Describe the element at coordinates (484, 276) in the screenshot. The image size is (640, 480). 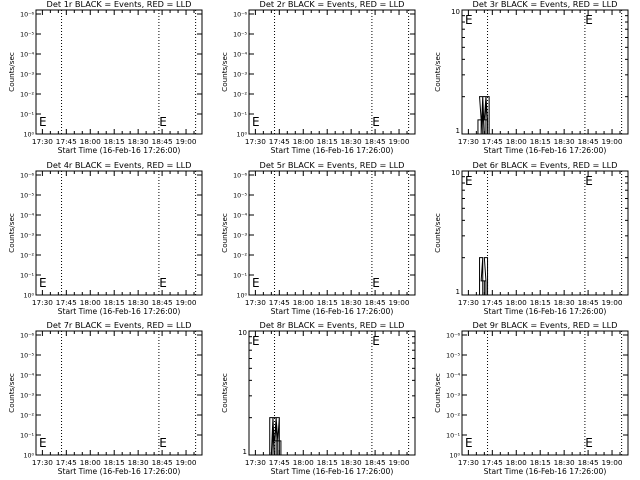
I see `event-series-line` at that location.